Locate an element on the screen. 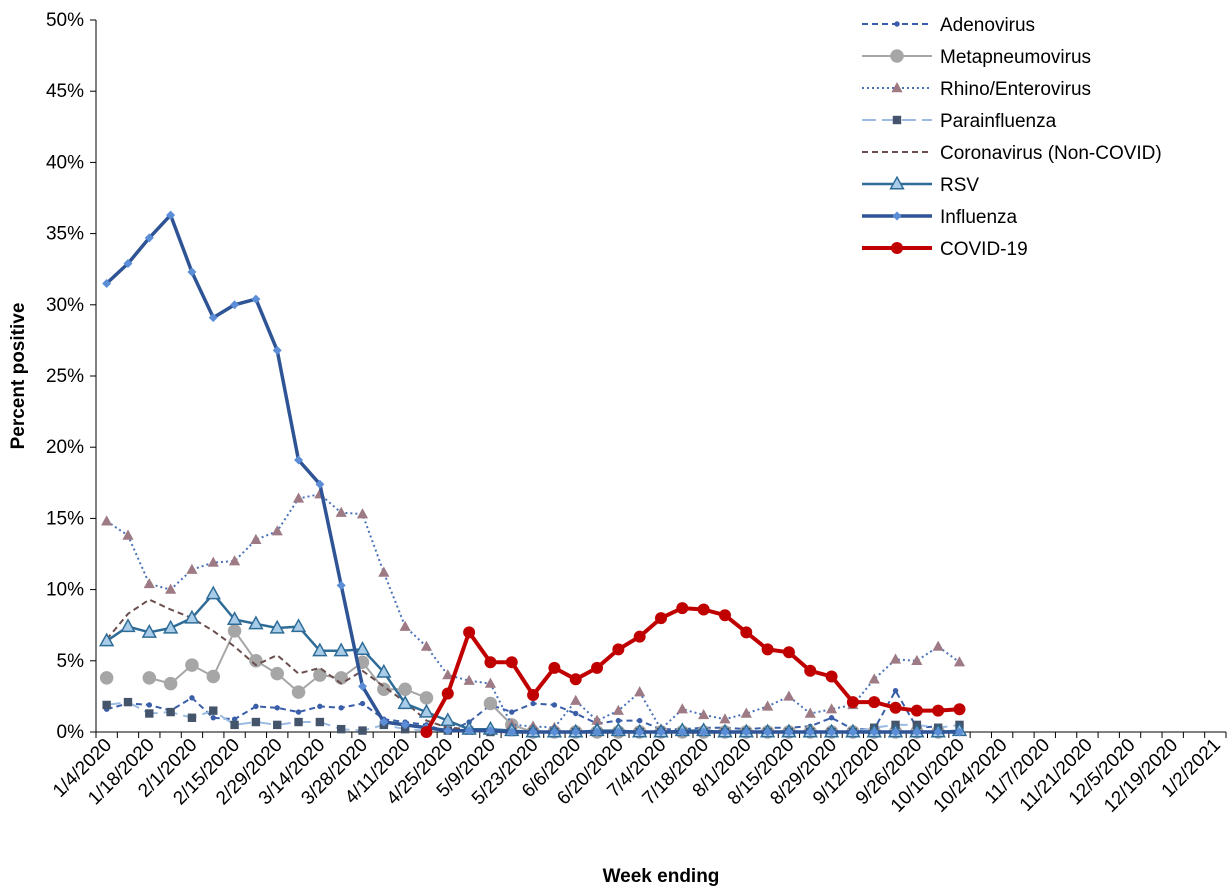 This screenshot has width=1230, height=891. legend-label: COVID-19 is located at coordinates (984, 249).